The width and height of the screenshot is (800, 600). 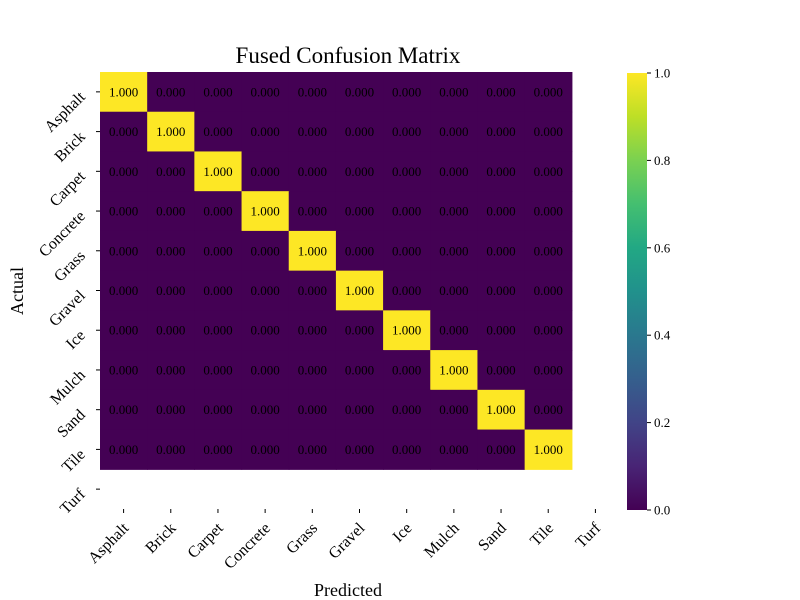 I want to click on x-tick-label: Sand, so click(x=492, y=537).